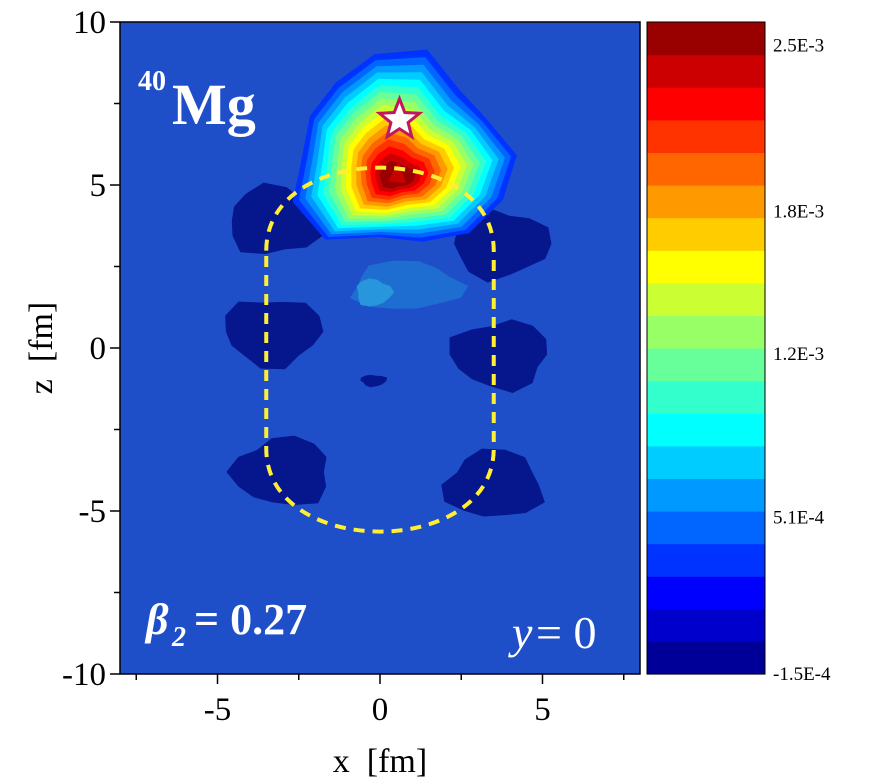  Describe the element at coordinates (89, 23) in the screenshot. I see `y-tick-label: 10` at that location.